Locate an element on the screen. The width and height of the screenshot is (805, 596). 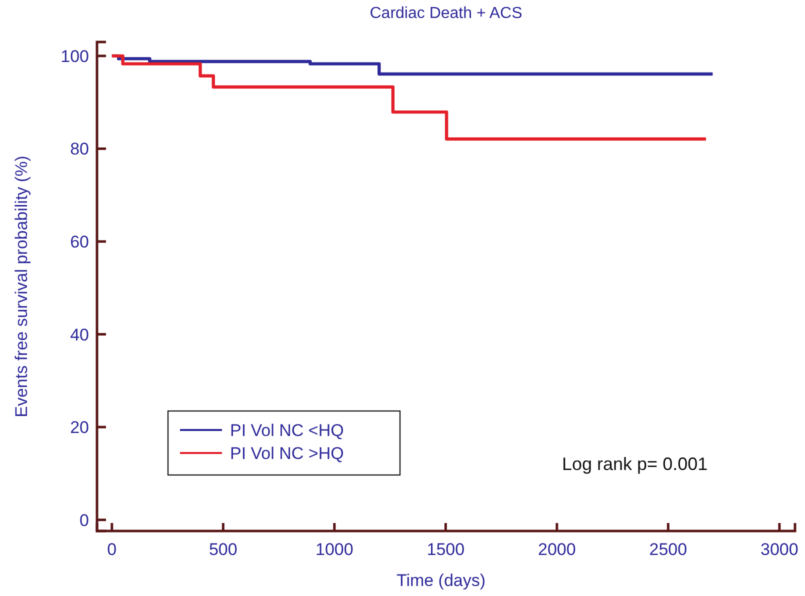
annotation: Log rank p= 0.001 is located at coordinates (635, 464).